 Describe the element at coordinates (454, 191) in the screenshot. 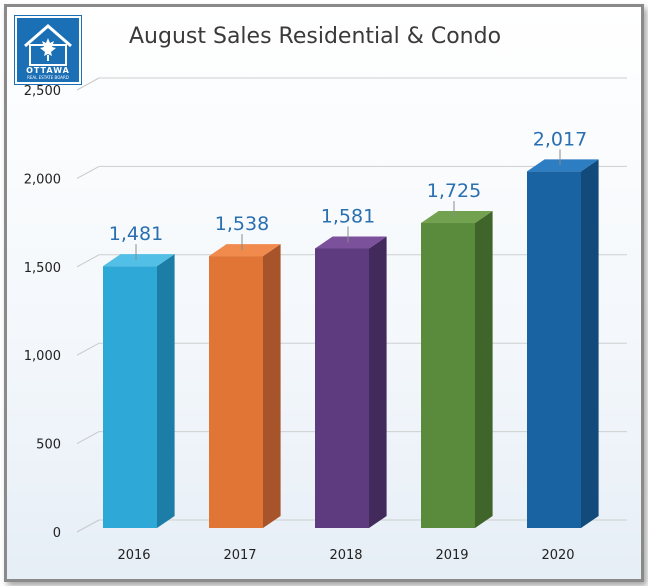

I see `data-label-2019: 1,725` at that location.